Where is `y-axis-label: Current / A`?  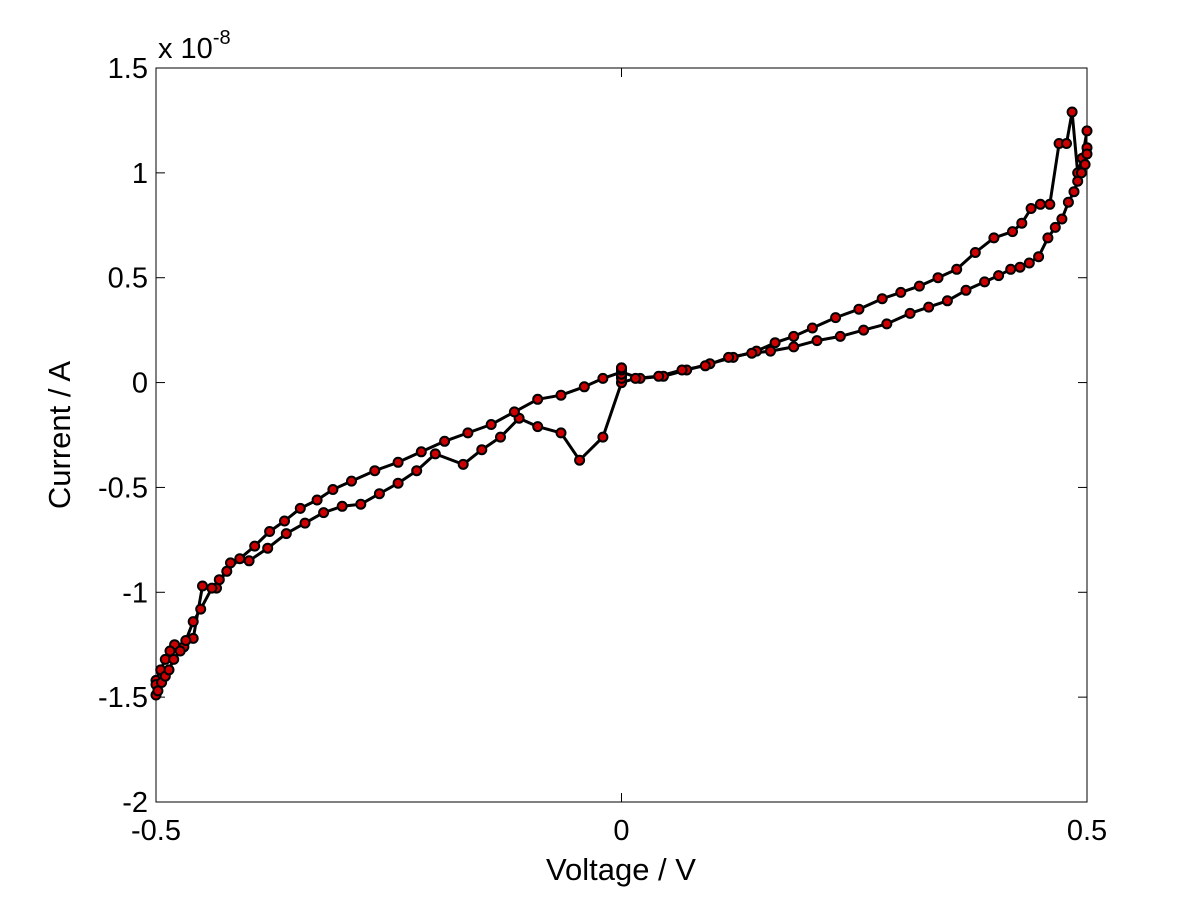
y-axis-label: Current / A is located at coordinates (59, 435).